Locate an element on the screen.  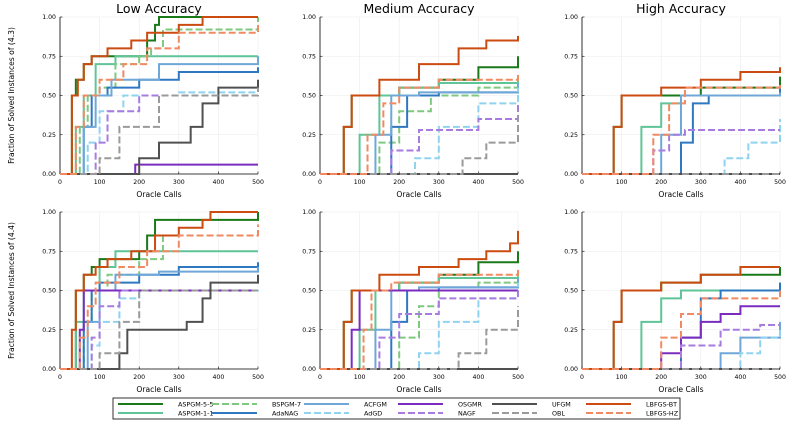
y-axis-label: Fraction of Solved Instances of (4.3) is located at coordinates (11, 95).